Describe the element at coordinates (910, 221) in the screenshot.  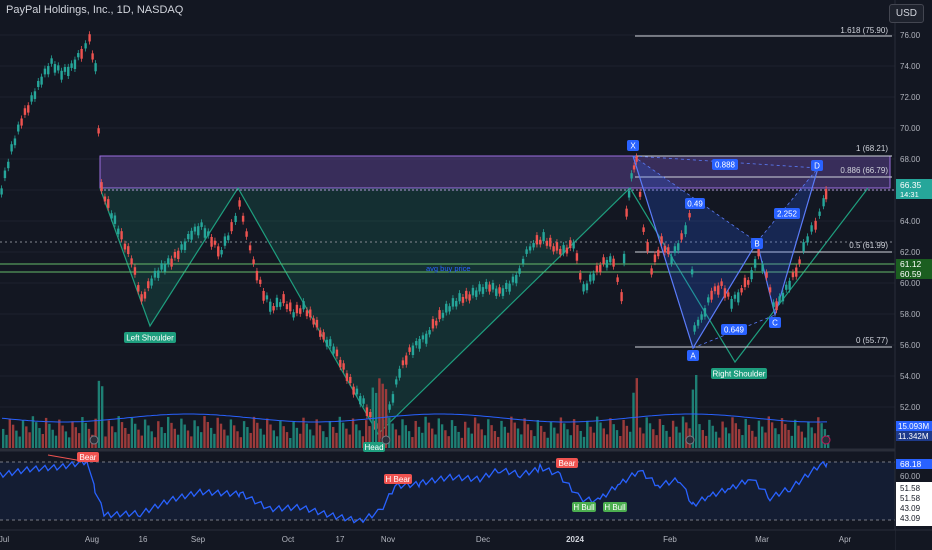
I see `price-tick: 64.00` at that location.